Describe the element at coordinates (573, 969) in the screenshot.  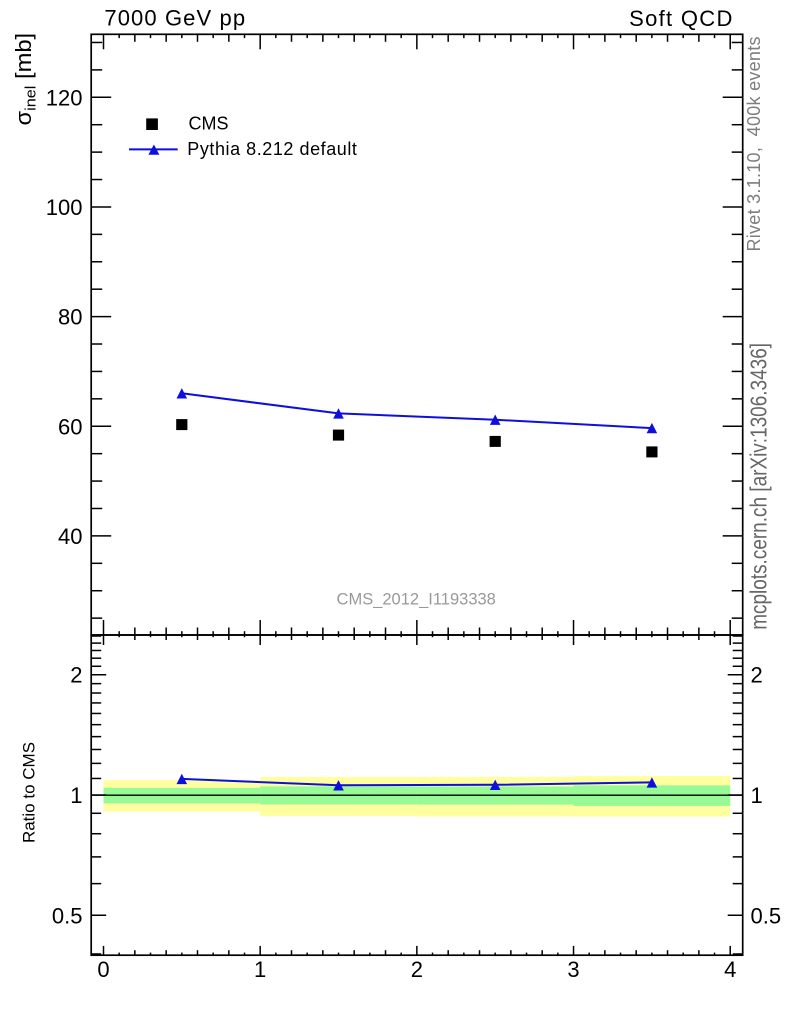
I see `svg-text: 3` at that location.